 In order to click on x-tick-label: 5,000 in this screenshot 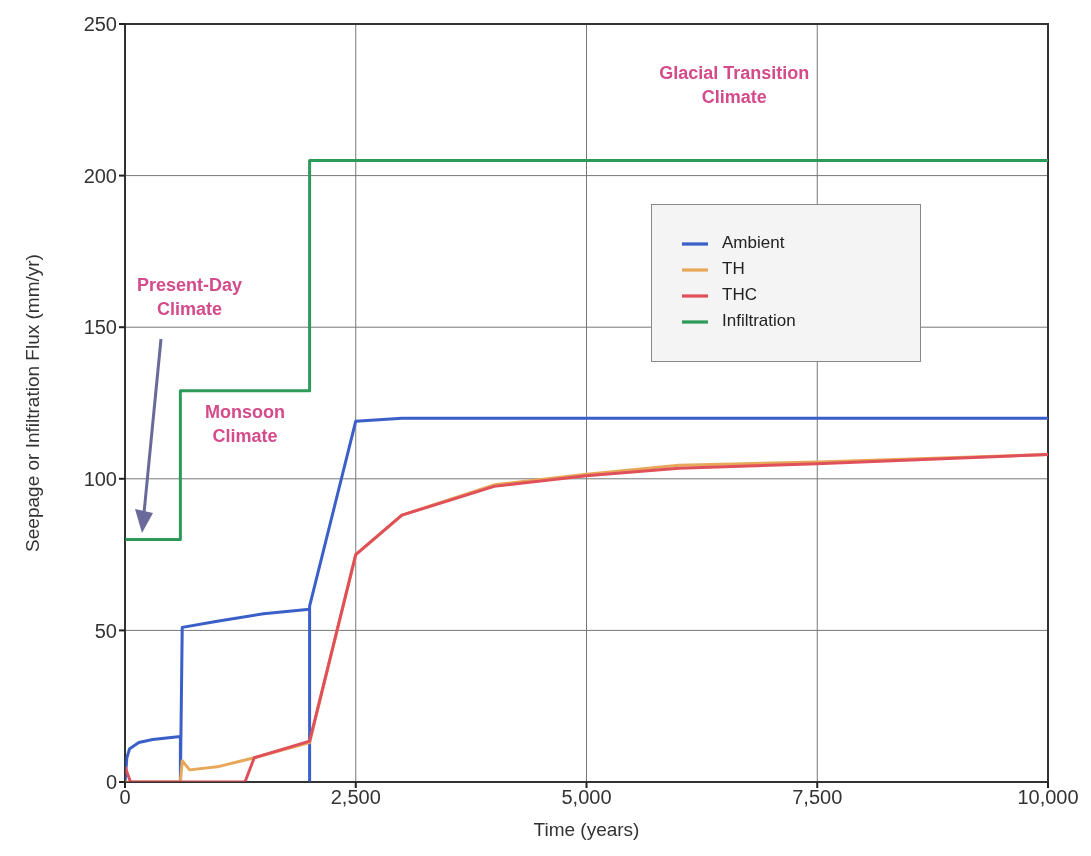, I will do `click(586, 797)`.